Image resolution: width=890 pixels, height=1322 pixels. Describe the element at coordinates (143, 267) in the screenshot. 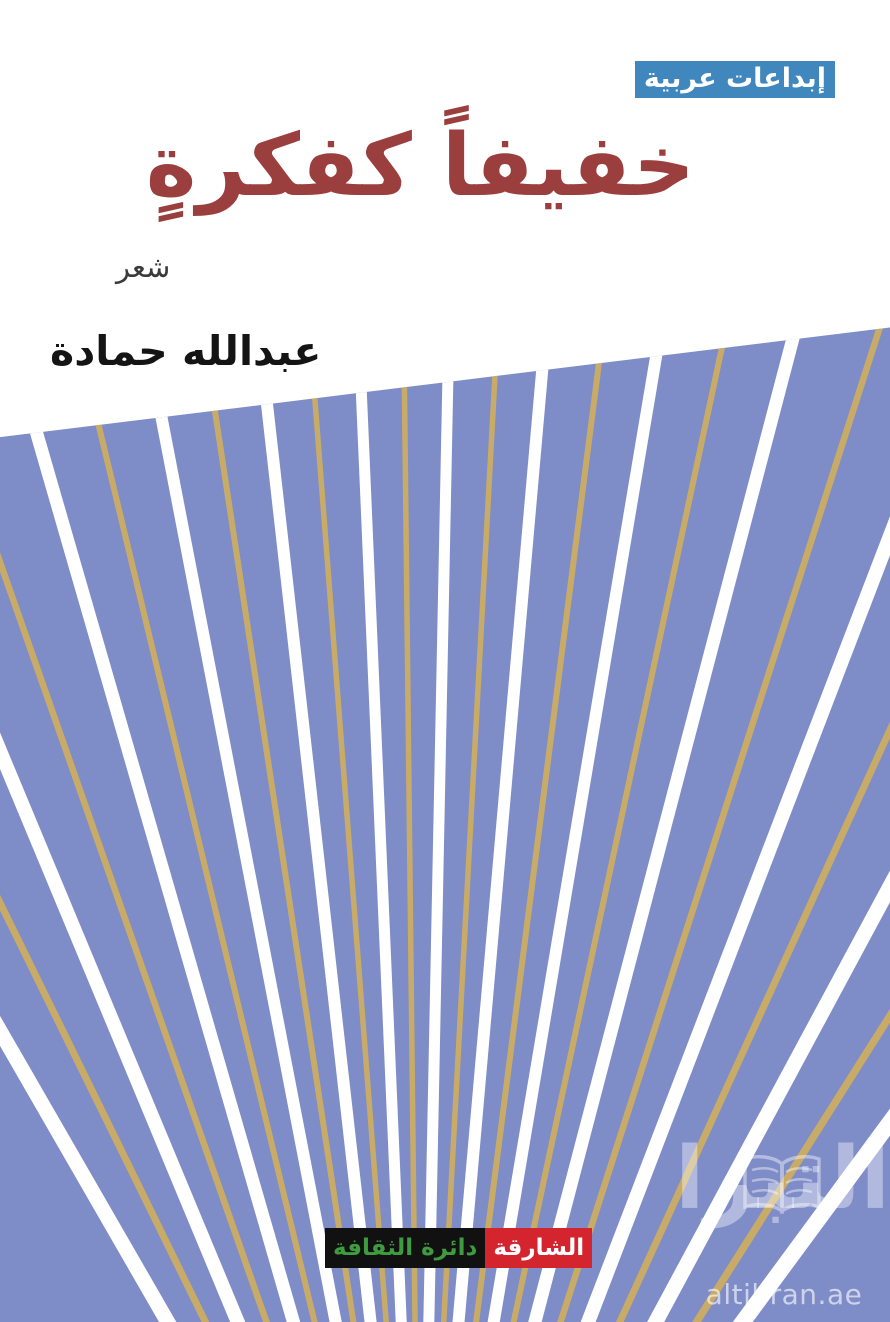

I see `genre-label: شعر` at that location.